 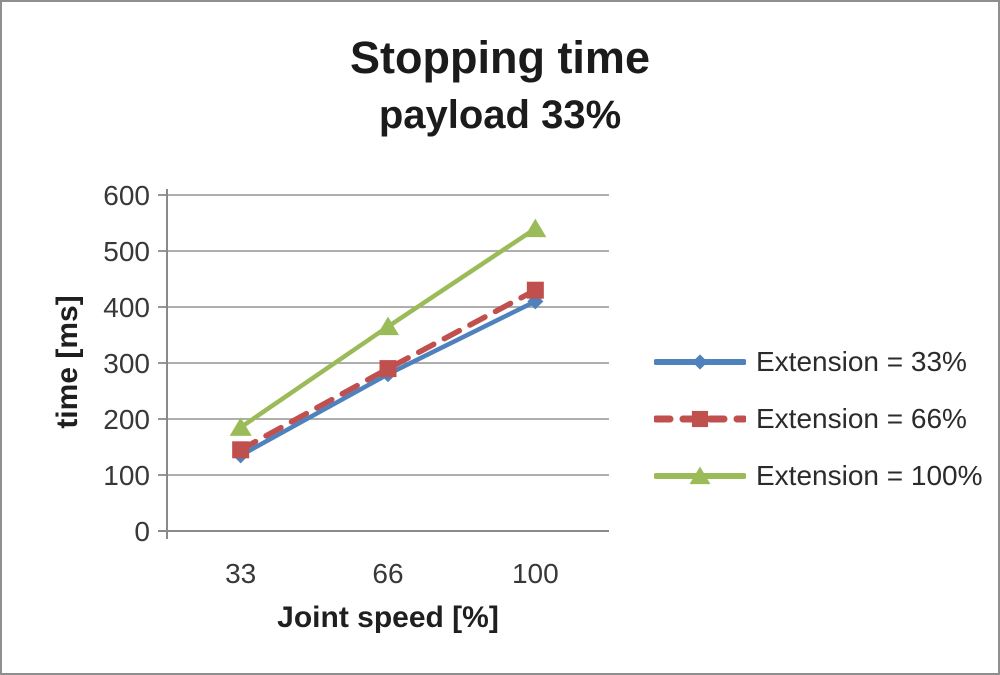 What do you see at coordinates (126, 419) in the screenshot?
I see `y-tick-label: 200` at bounding box center [126, 419].